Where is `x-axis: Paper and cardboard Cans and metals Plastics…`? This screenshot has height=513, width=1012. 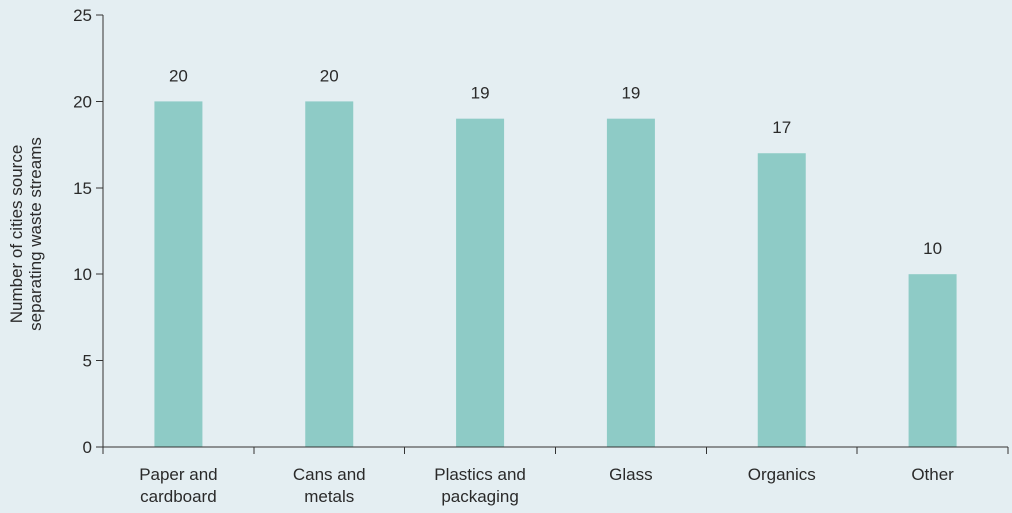
x-axis: Paper and cardboard Cans and metals Plastics… is located at coordinates (555, 476).